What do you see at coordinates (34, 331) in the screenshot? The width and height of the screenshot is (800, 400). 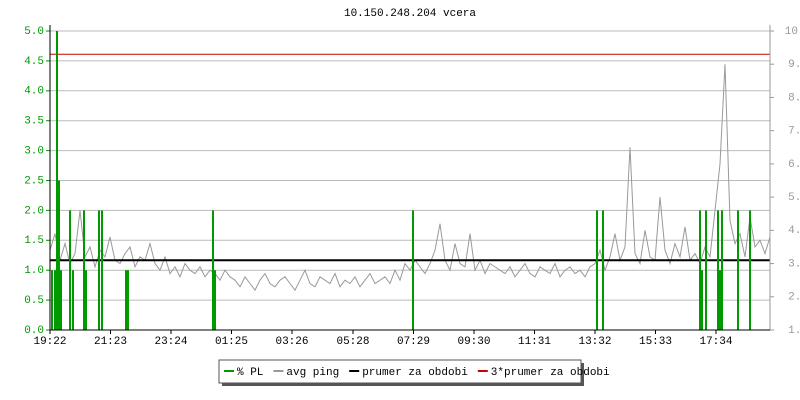 I see `y-tick-label: 0.0` at bounding box center [34, 331].